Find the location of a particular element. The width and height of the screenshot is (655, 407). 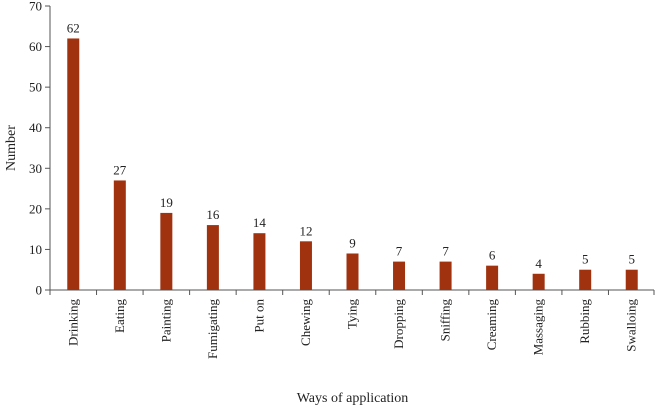

category-label: Chewing is located at coordinates (305, 322).